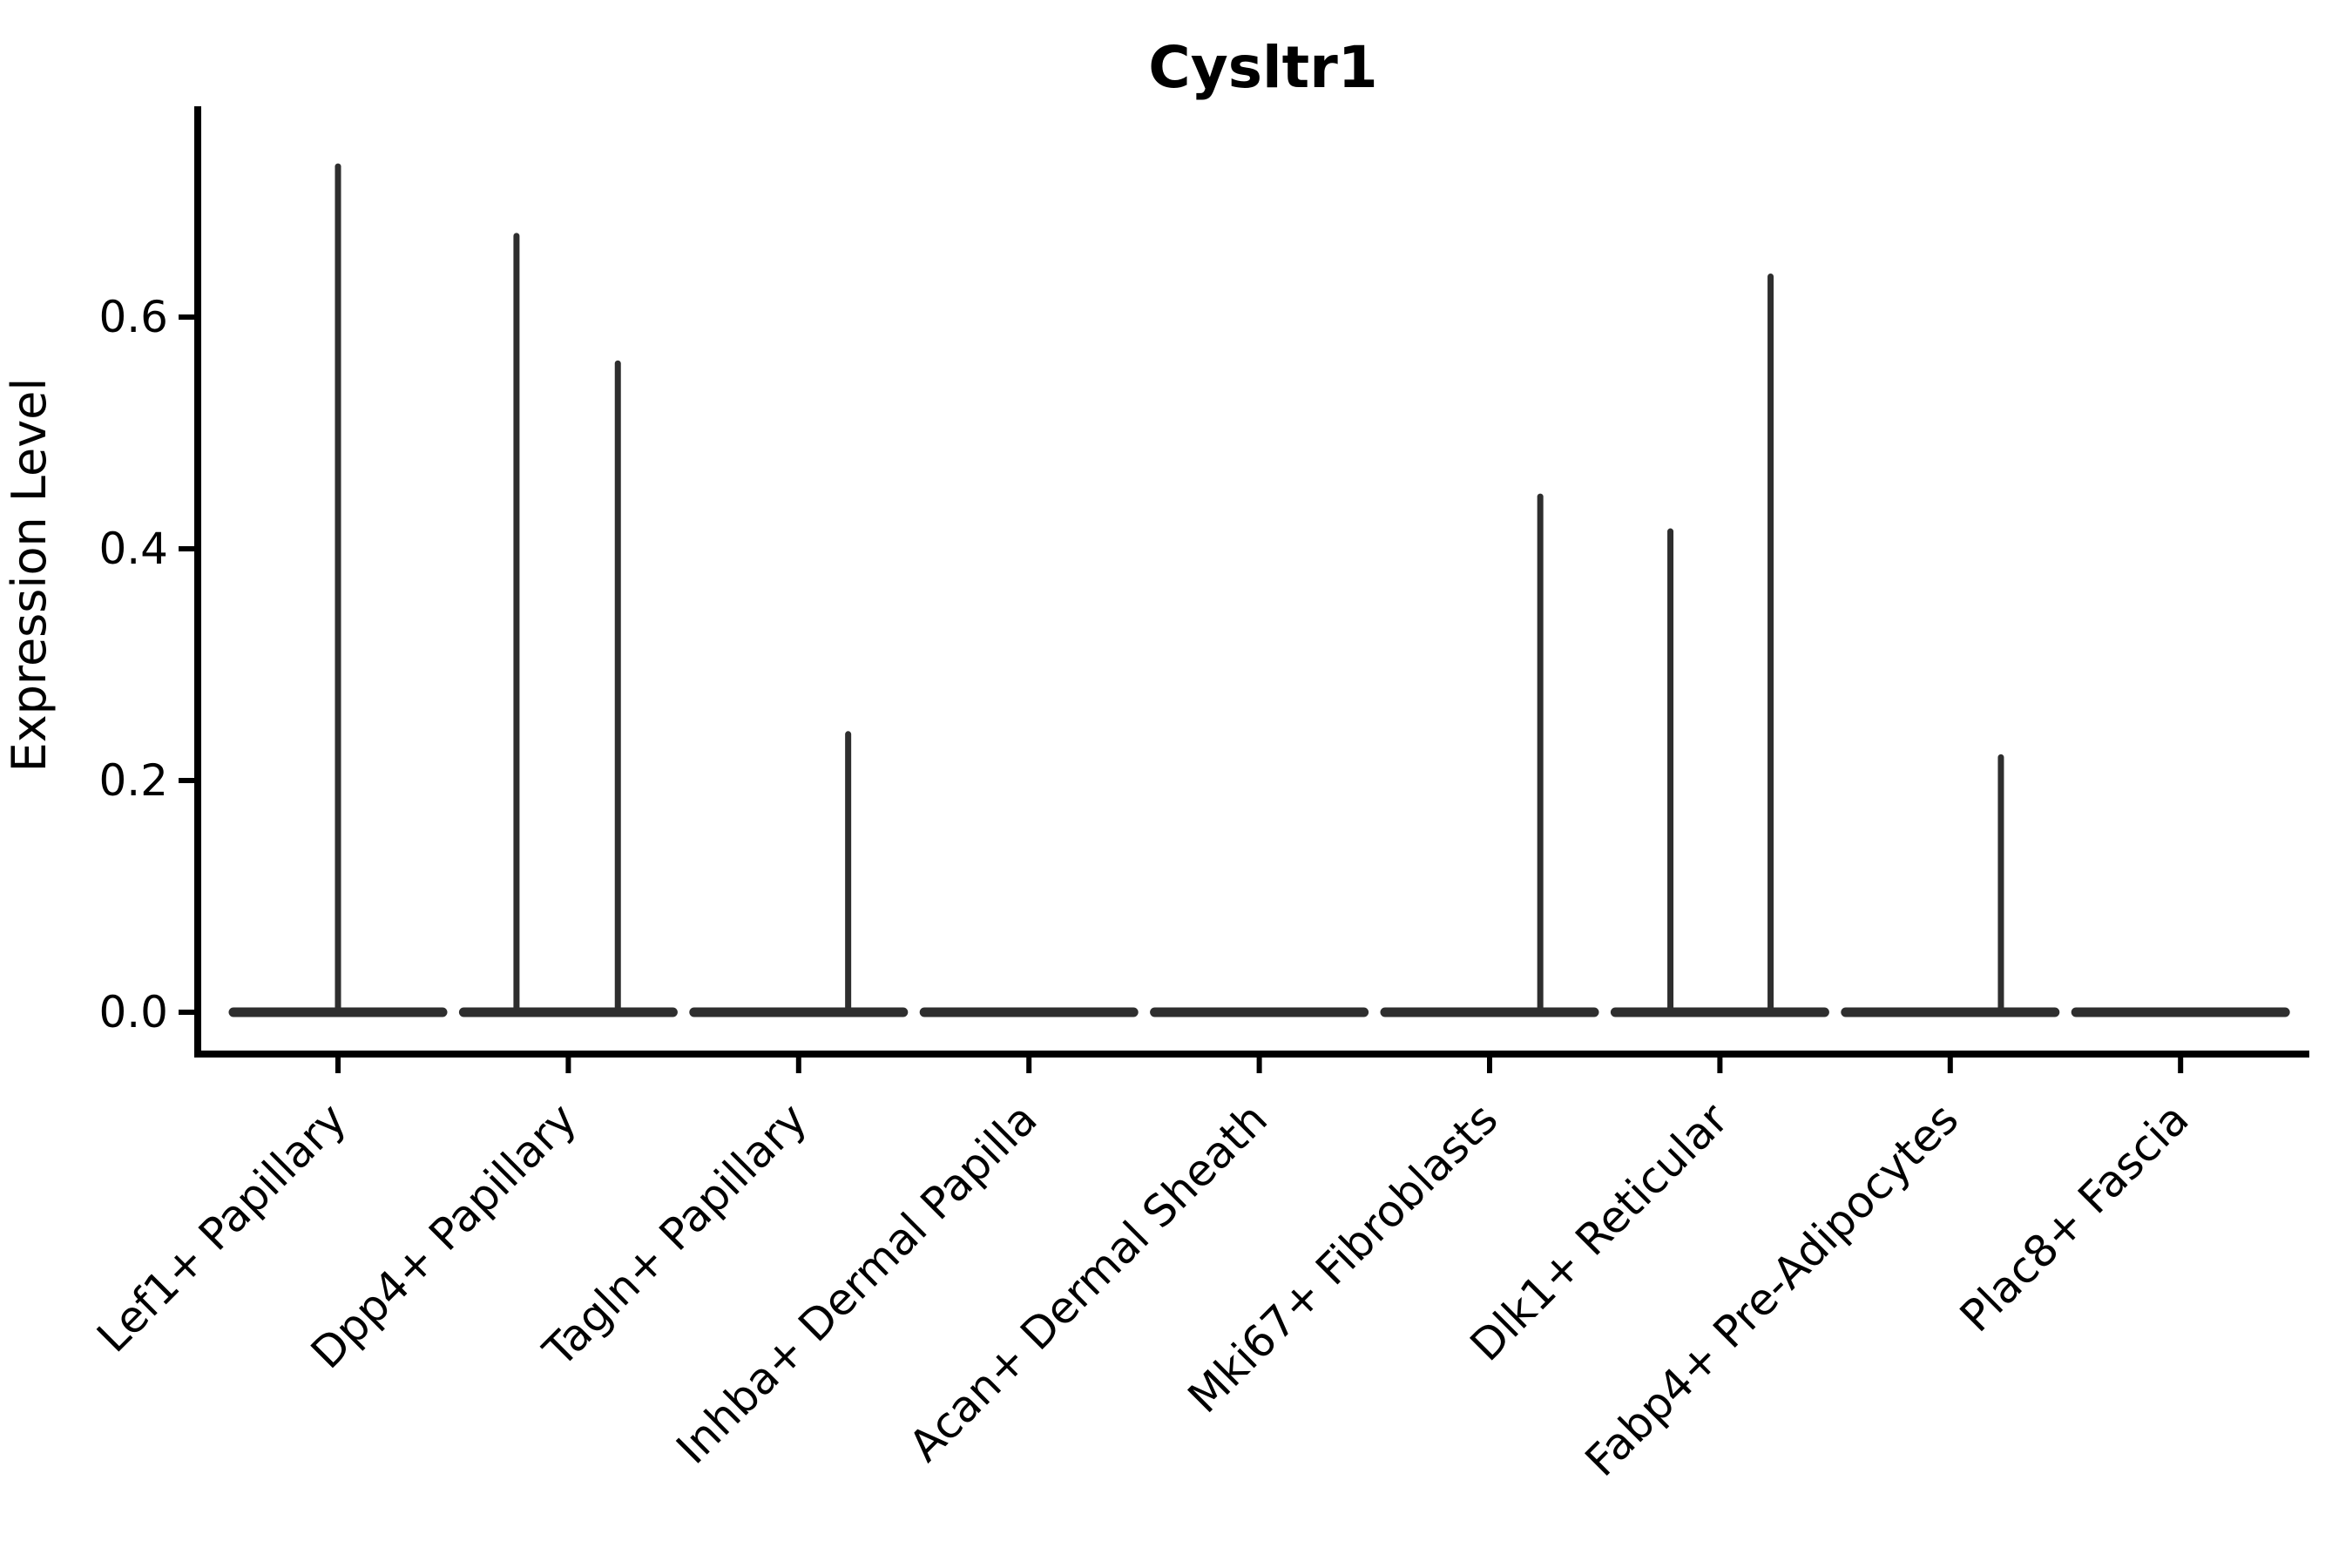  I want to click on y-axis-label: Expression Level, so click(29, 575).